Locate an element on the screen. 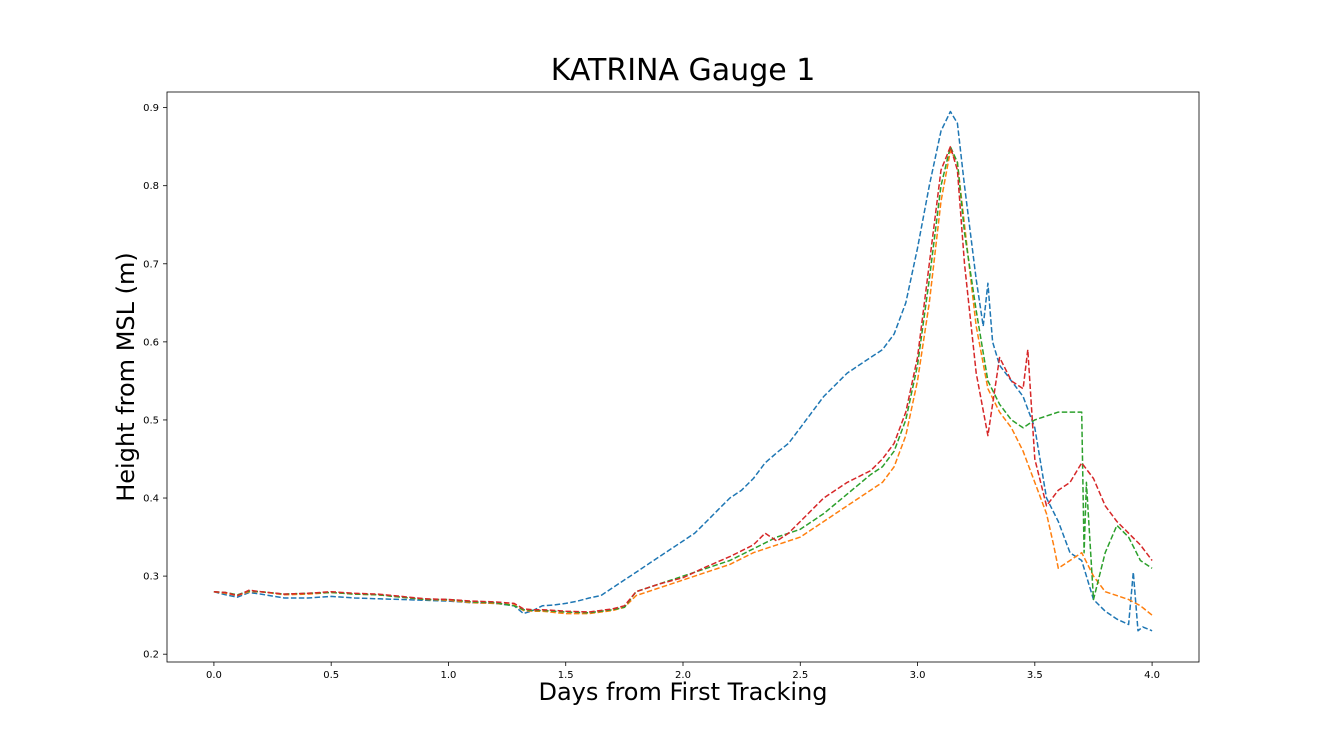 The height and width of the screenshot is (756, 1332). x-tick-label: 0.0 is located at coordinates (214, 675).